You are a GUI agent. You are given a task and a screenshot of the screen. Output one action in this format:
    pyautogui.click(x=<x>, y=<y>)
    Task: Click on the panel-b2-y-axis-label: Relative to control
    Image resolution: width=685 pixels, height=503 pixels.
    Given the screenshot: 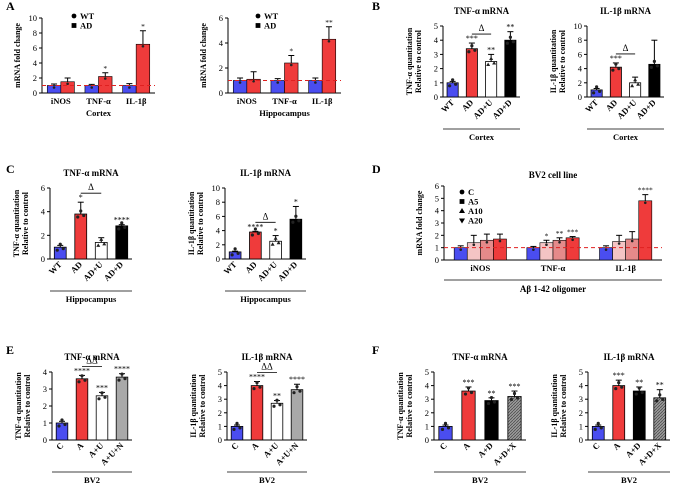 What is the action you would take?
    pyautogui.click(x=562, y=61)
    